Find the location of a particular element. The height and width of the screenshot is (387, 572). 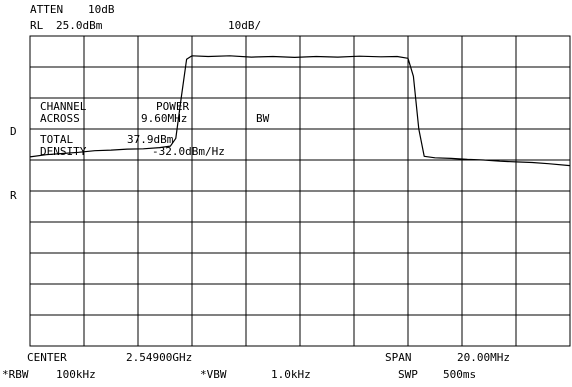

power-density-value: -32.0dBm/Hz is located at coordinates (188, 151).